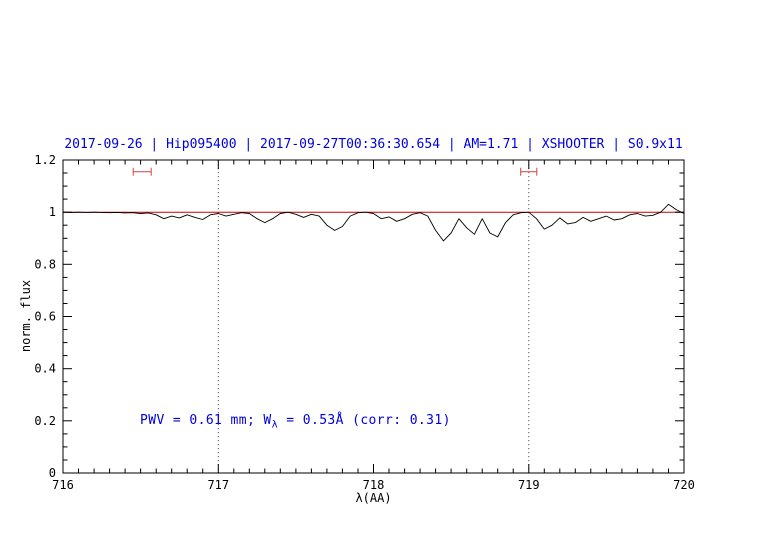 The width and height of the screenshot is (782, 542). What do you see at coordinates (45, 369) in the screenshot?
I see `y-tick-label: 0.4` at bounding box center [45, 369].